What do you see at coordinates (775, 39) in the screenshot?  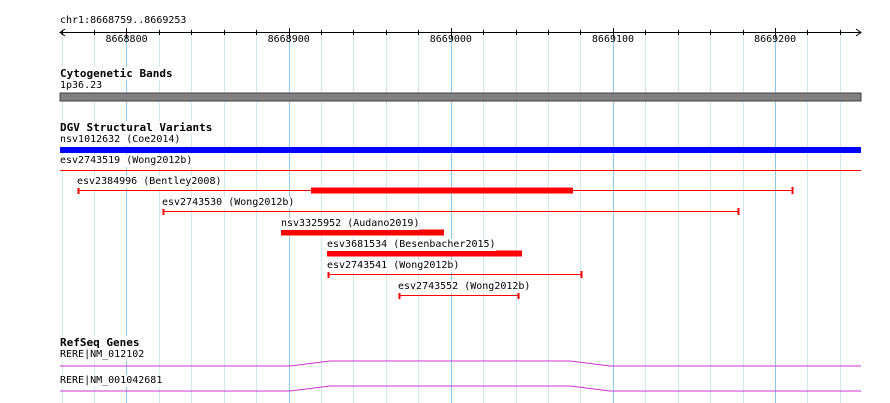 I see `ruler-tick-label: 8669200` at bounding box center [775, 39].